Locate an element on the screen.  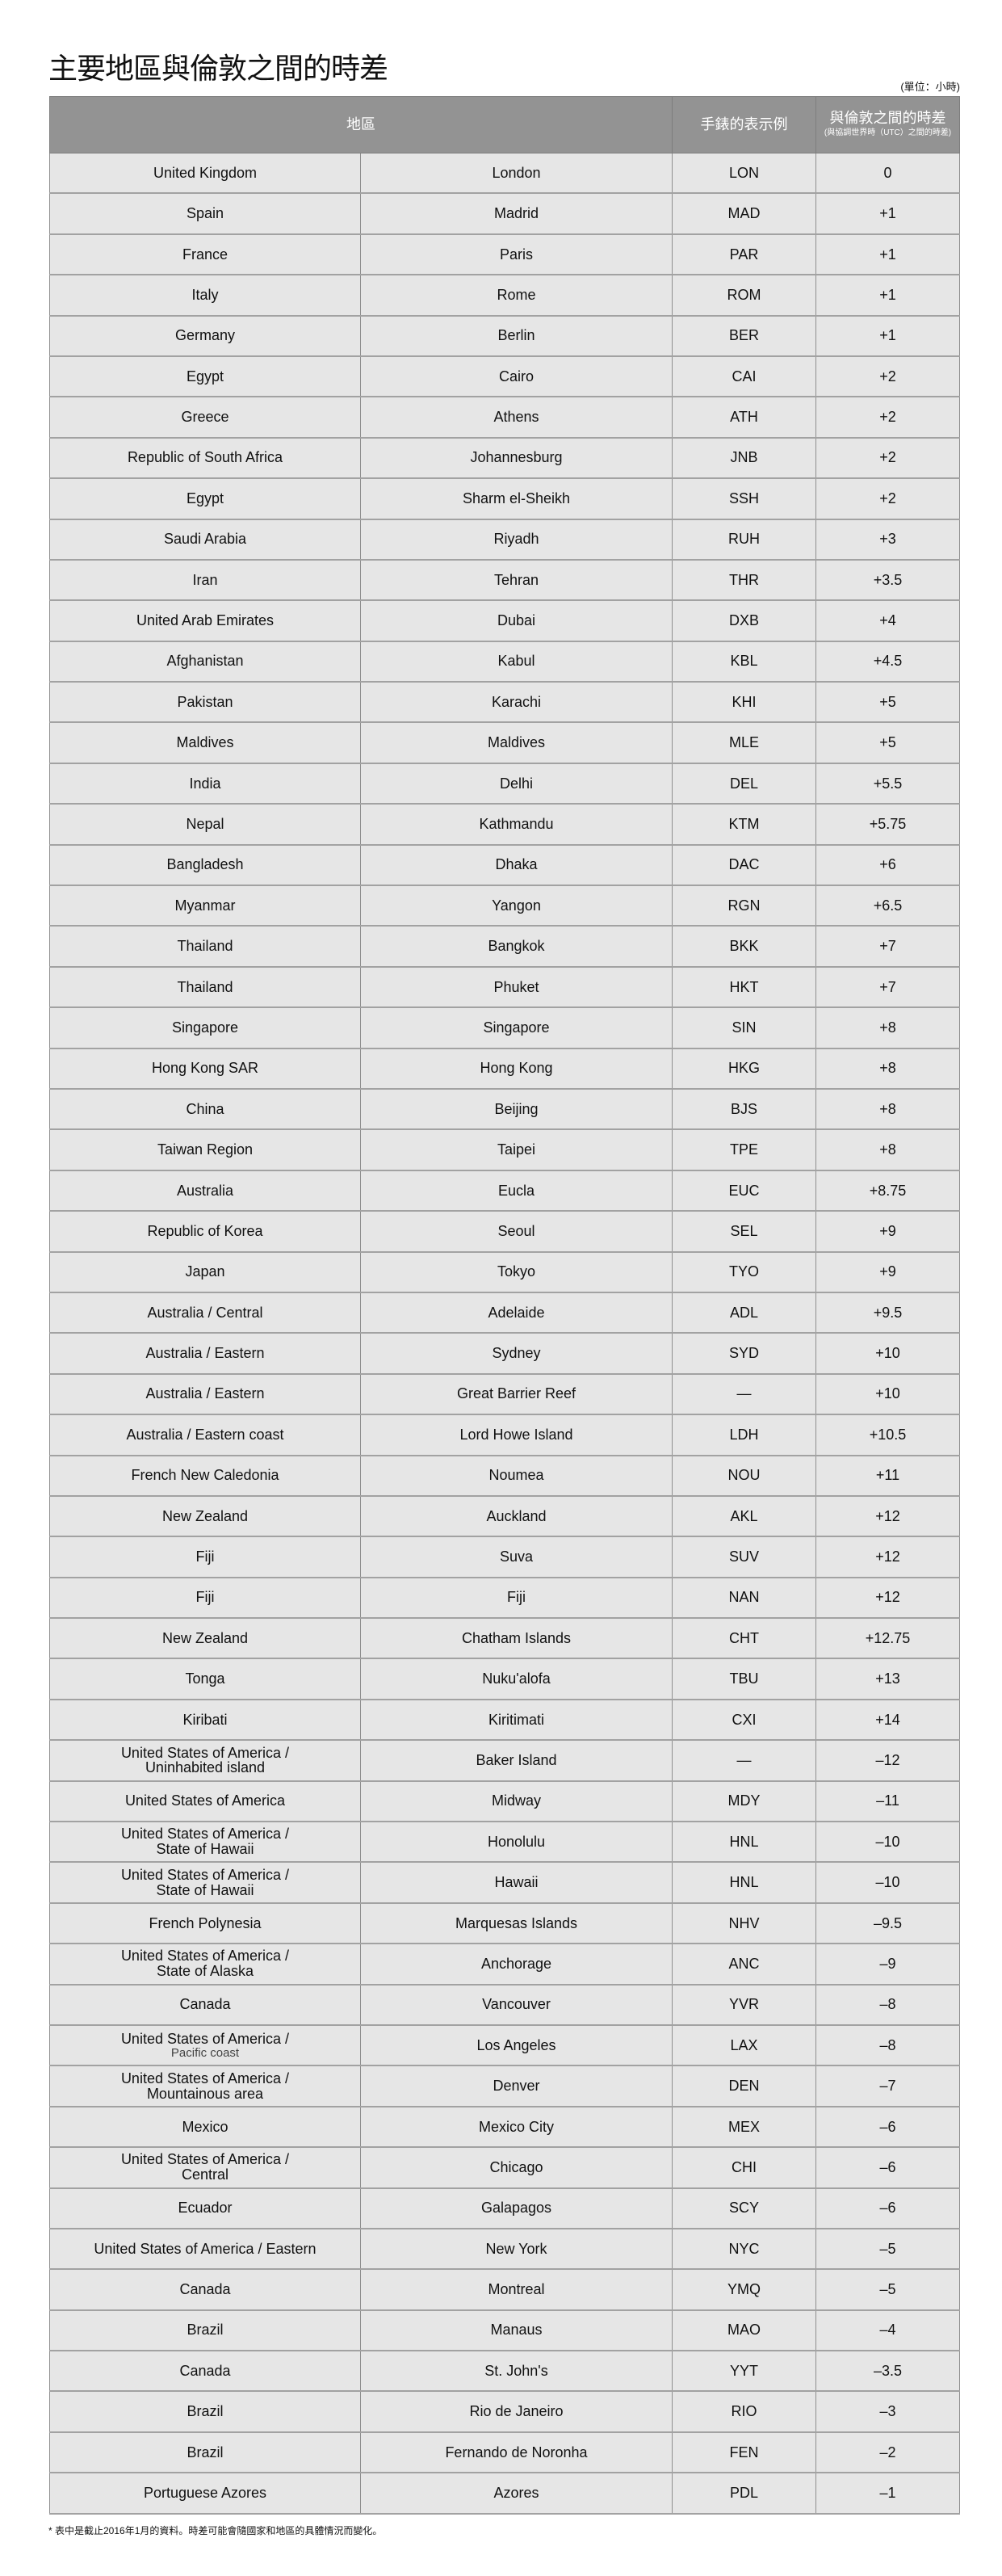
cell-diff: +8.75 is located at coordinates (888, 1191).